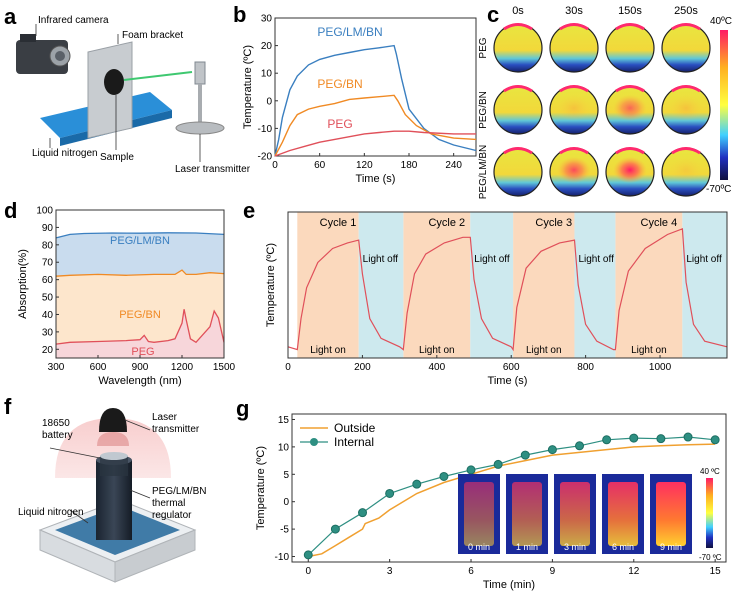  I want to click on panel-a-illustration, so click(120, 93).